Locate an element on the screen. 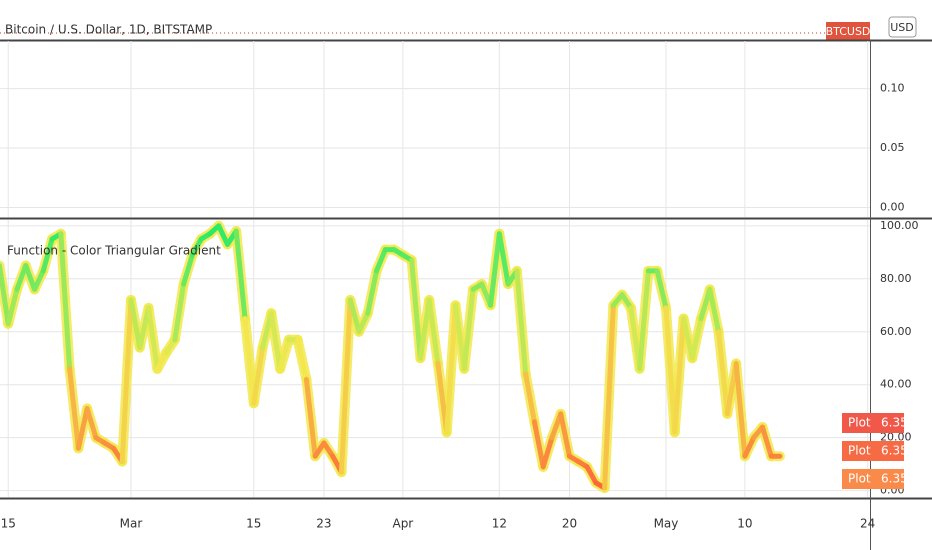 The width and height of the screenshot is (932, 550). currency: USD is located at coordinates (902, 27).